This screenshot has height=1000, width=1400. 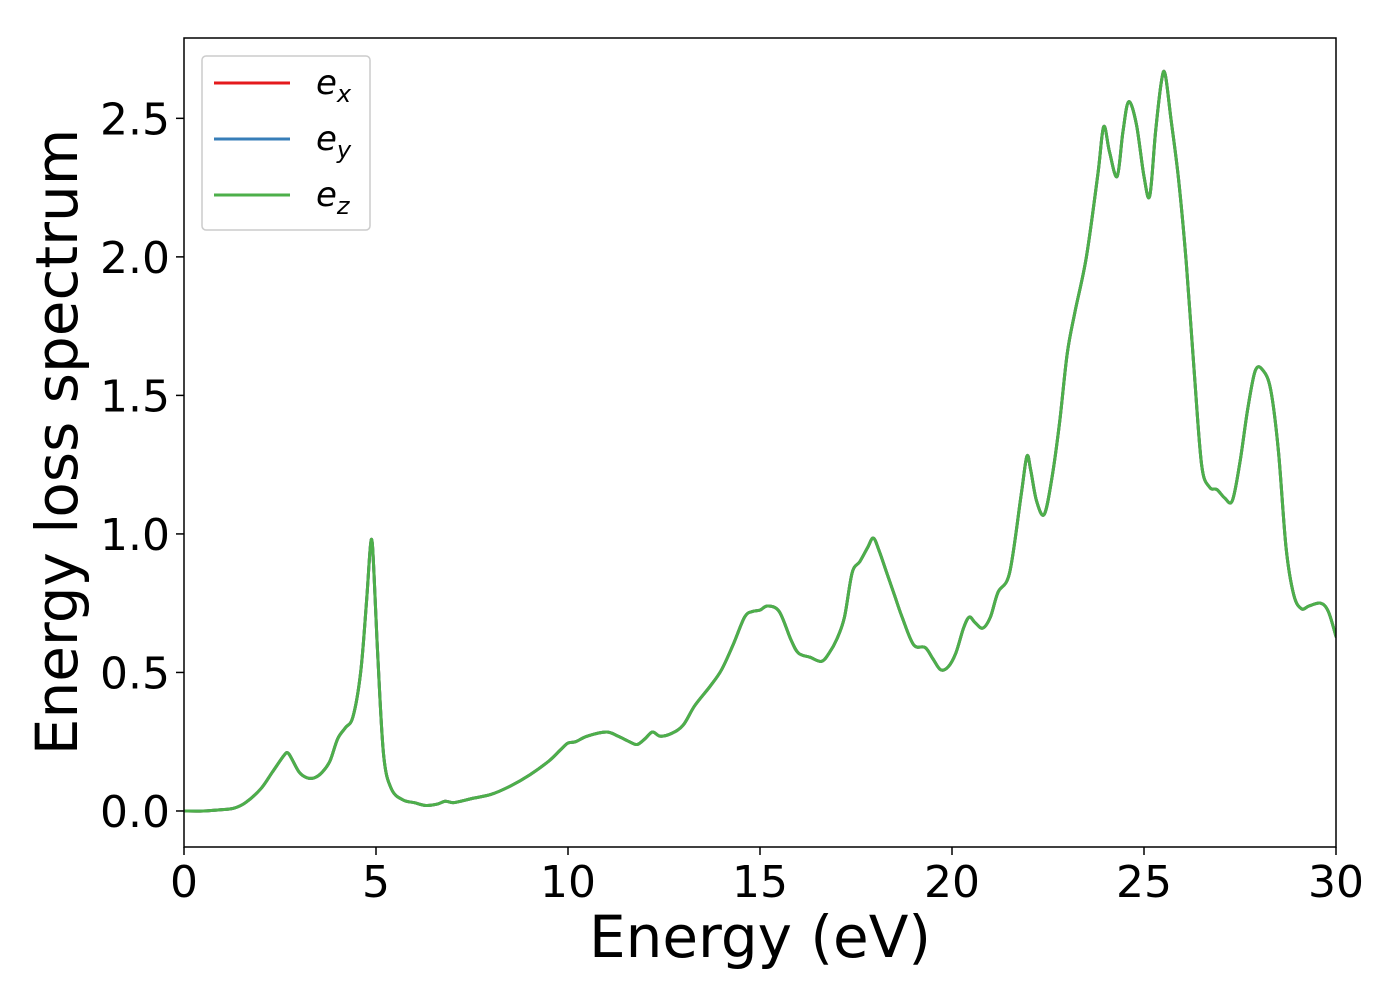 I want to click on legend-label-ex: ex, so click(x=334, y=85).